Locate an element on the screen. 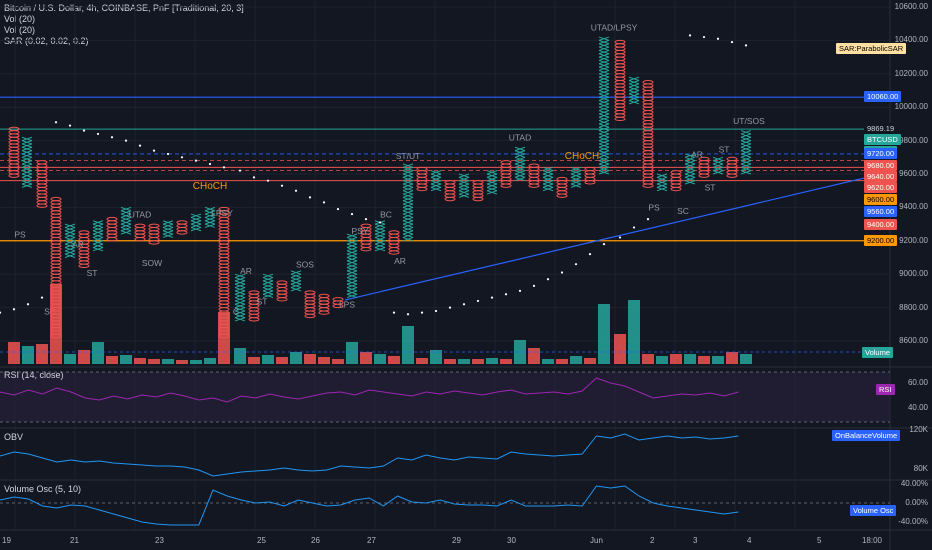 This screenshot has width=932, height=550. wyckoff-label-sos: SOS is located at coordinates (305, 265).